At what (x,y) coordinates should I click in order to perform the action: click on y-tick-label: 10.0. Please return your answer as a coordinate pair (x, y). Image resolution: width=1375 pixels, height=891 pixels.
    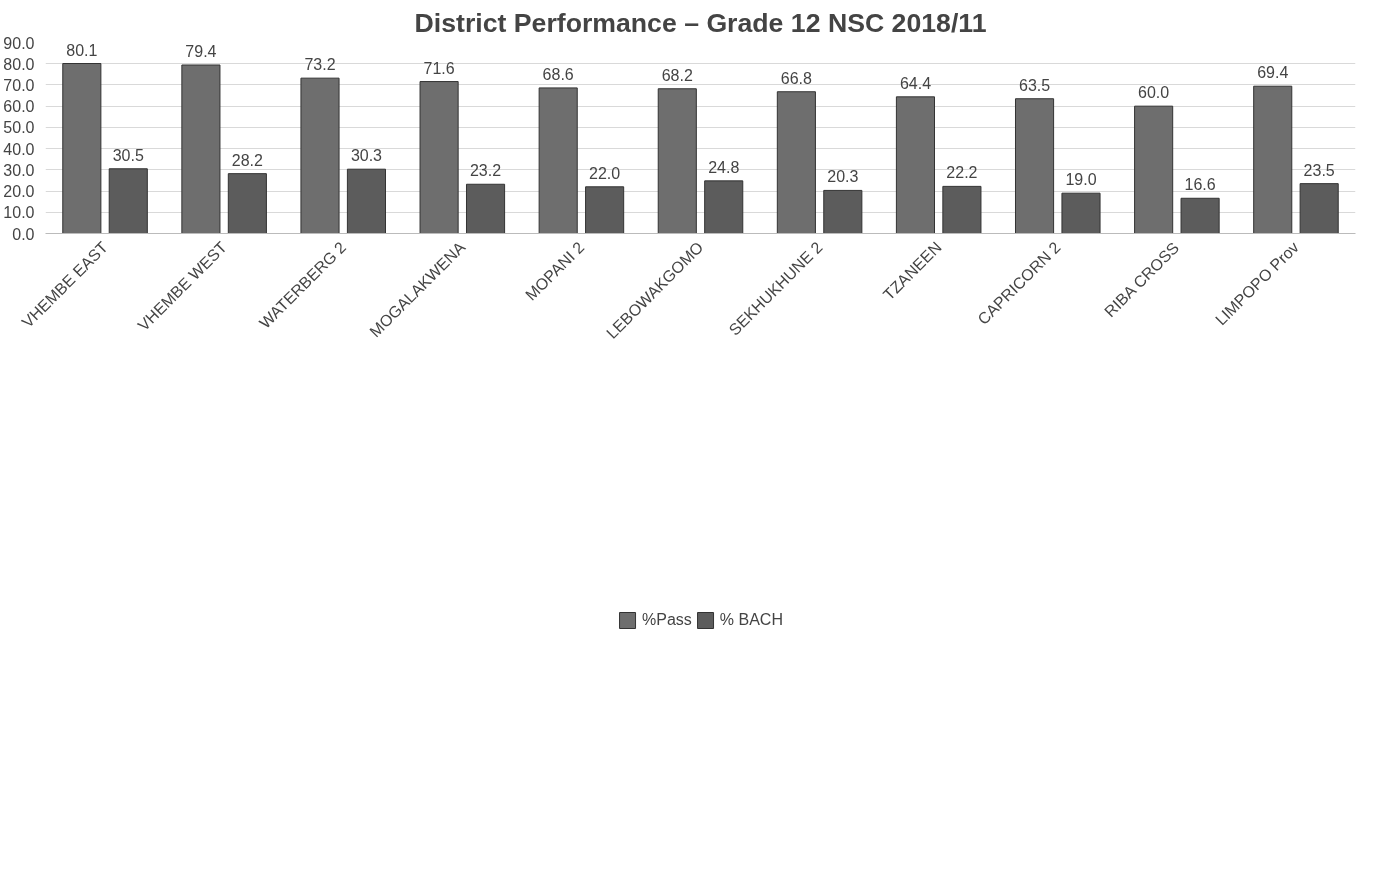
    Looking at the image, I should click on (19, 213).